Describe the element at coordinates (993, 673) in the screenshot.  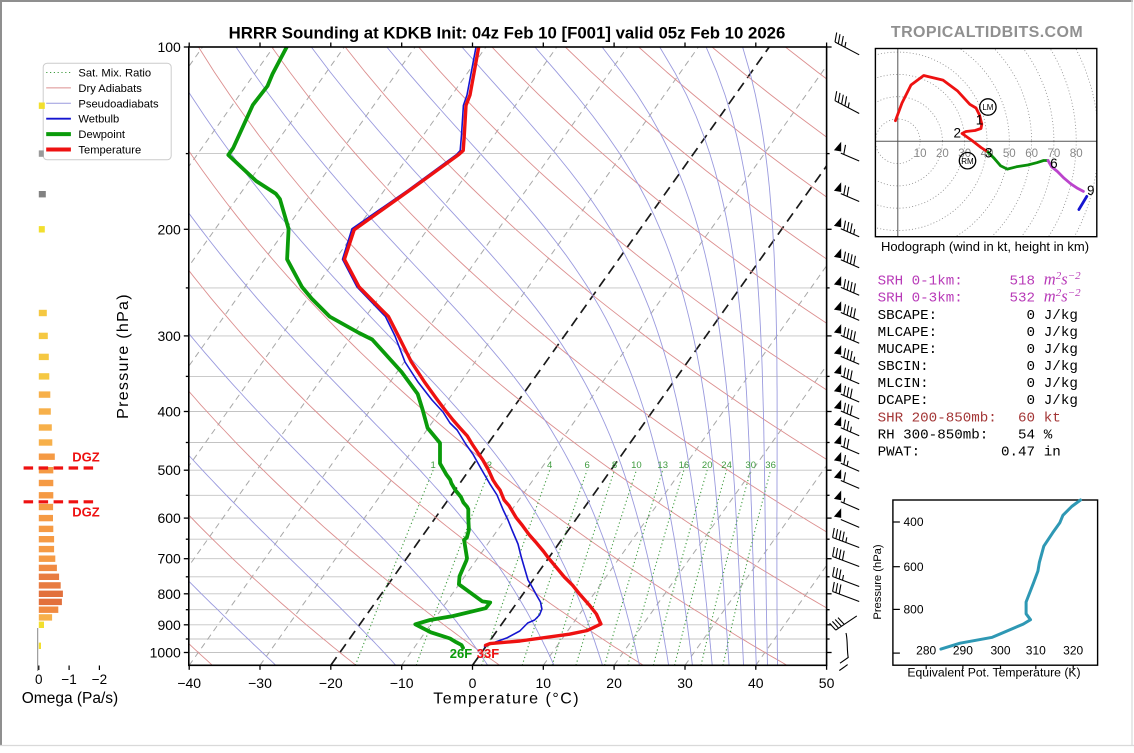
I see `svg-text:Equivalent Pot. Temperature (K: Equivalent Pot. Temperature (K)` at that location.